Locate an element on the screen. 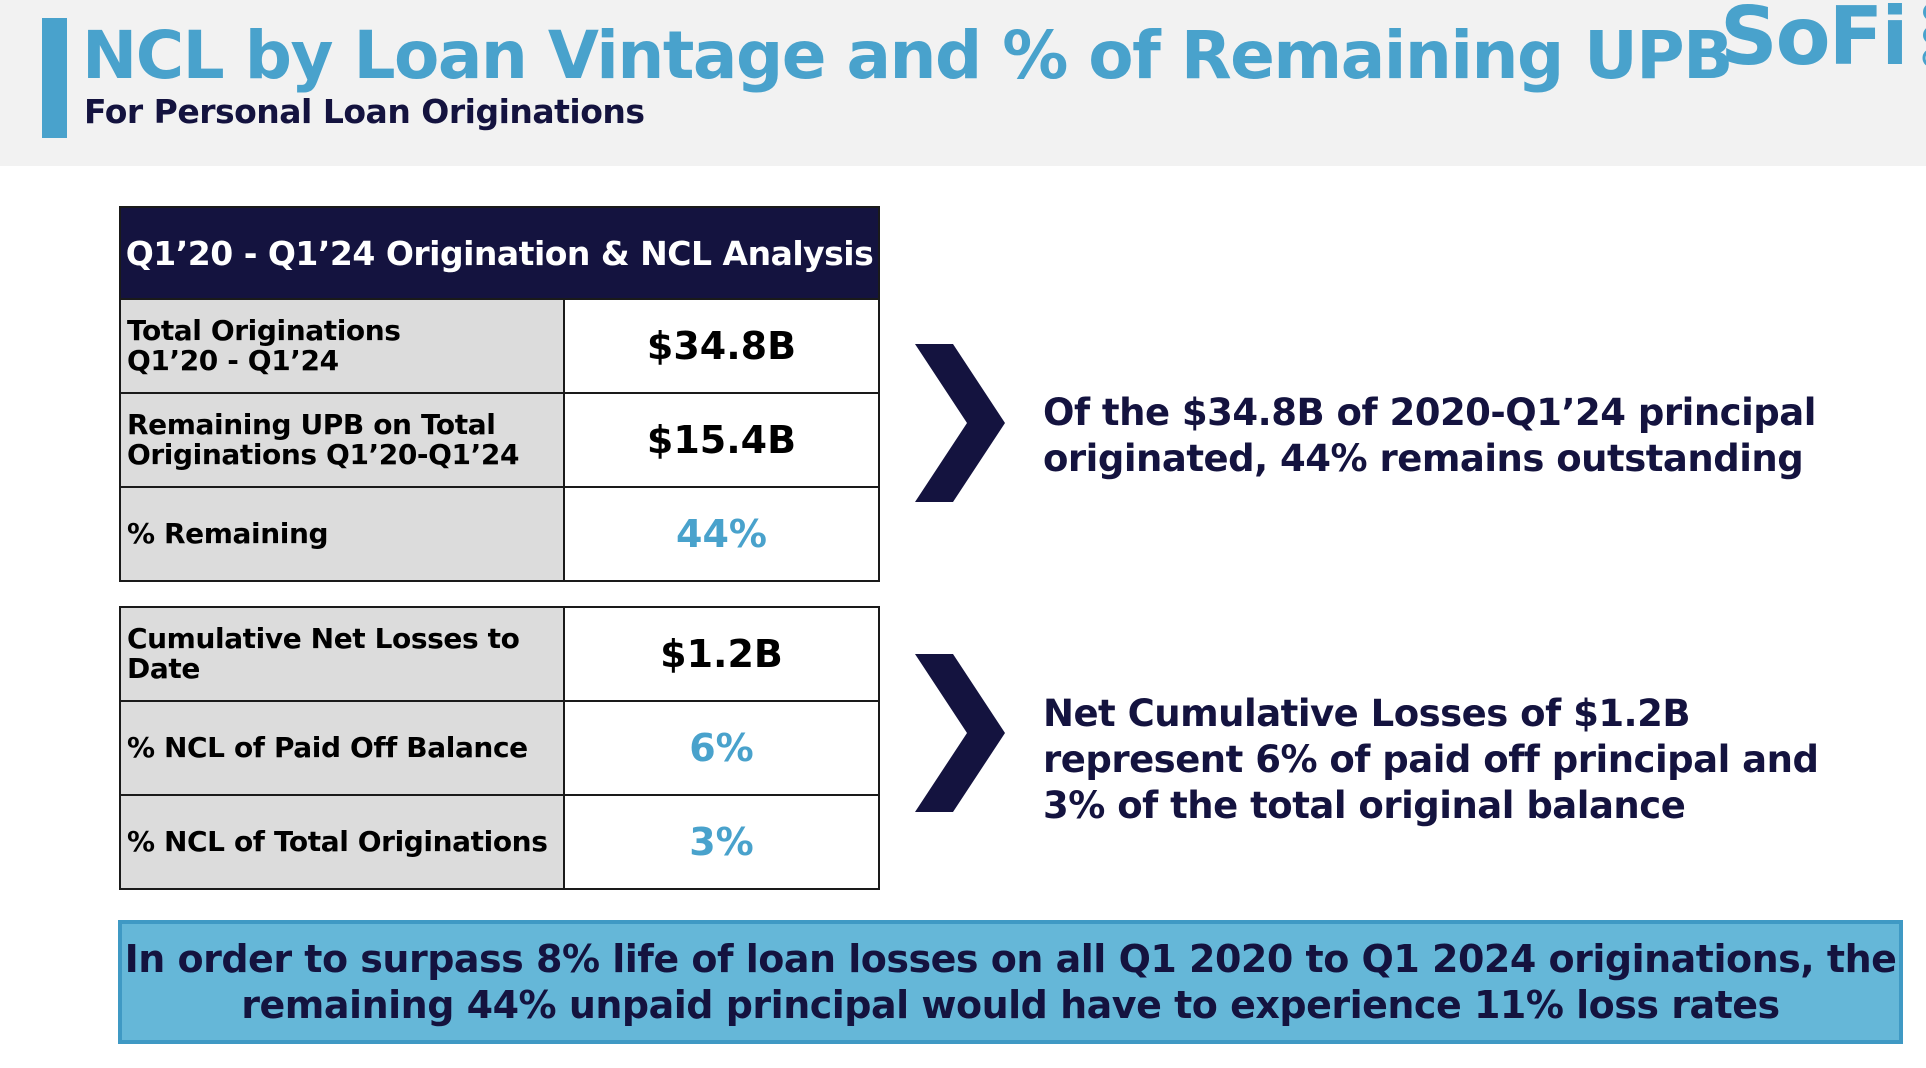 The image size is (1926, 1068). row-value: 3% is located at coordinates (721, 842).